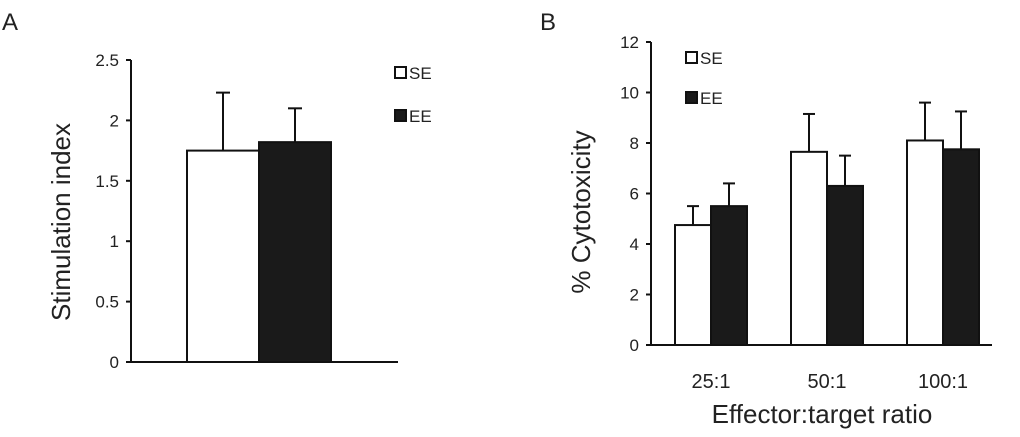  I want to click on panel-a-error-bars, so click(259, 121).